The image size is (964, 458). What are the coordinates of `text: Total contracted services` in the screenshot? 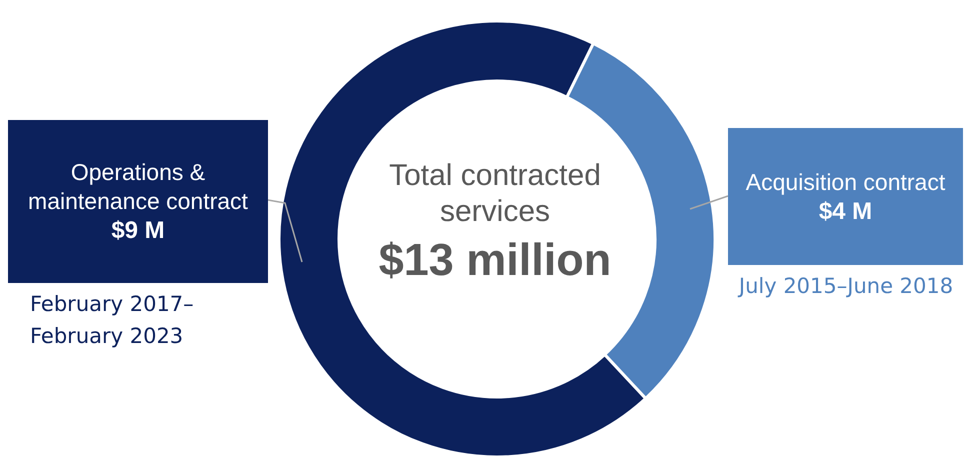 It's located at (495, 194).